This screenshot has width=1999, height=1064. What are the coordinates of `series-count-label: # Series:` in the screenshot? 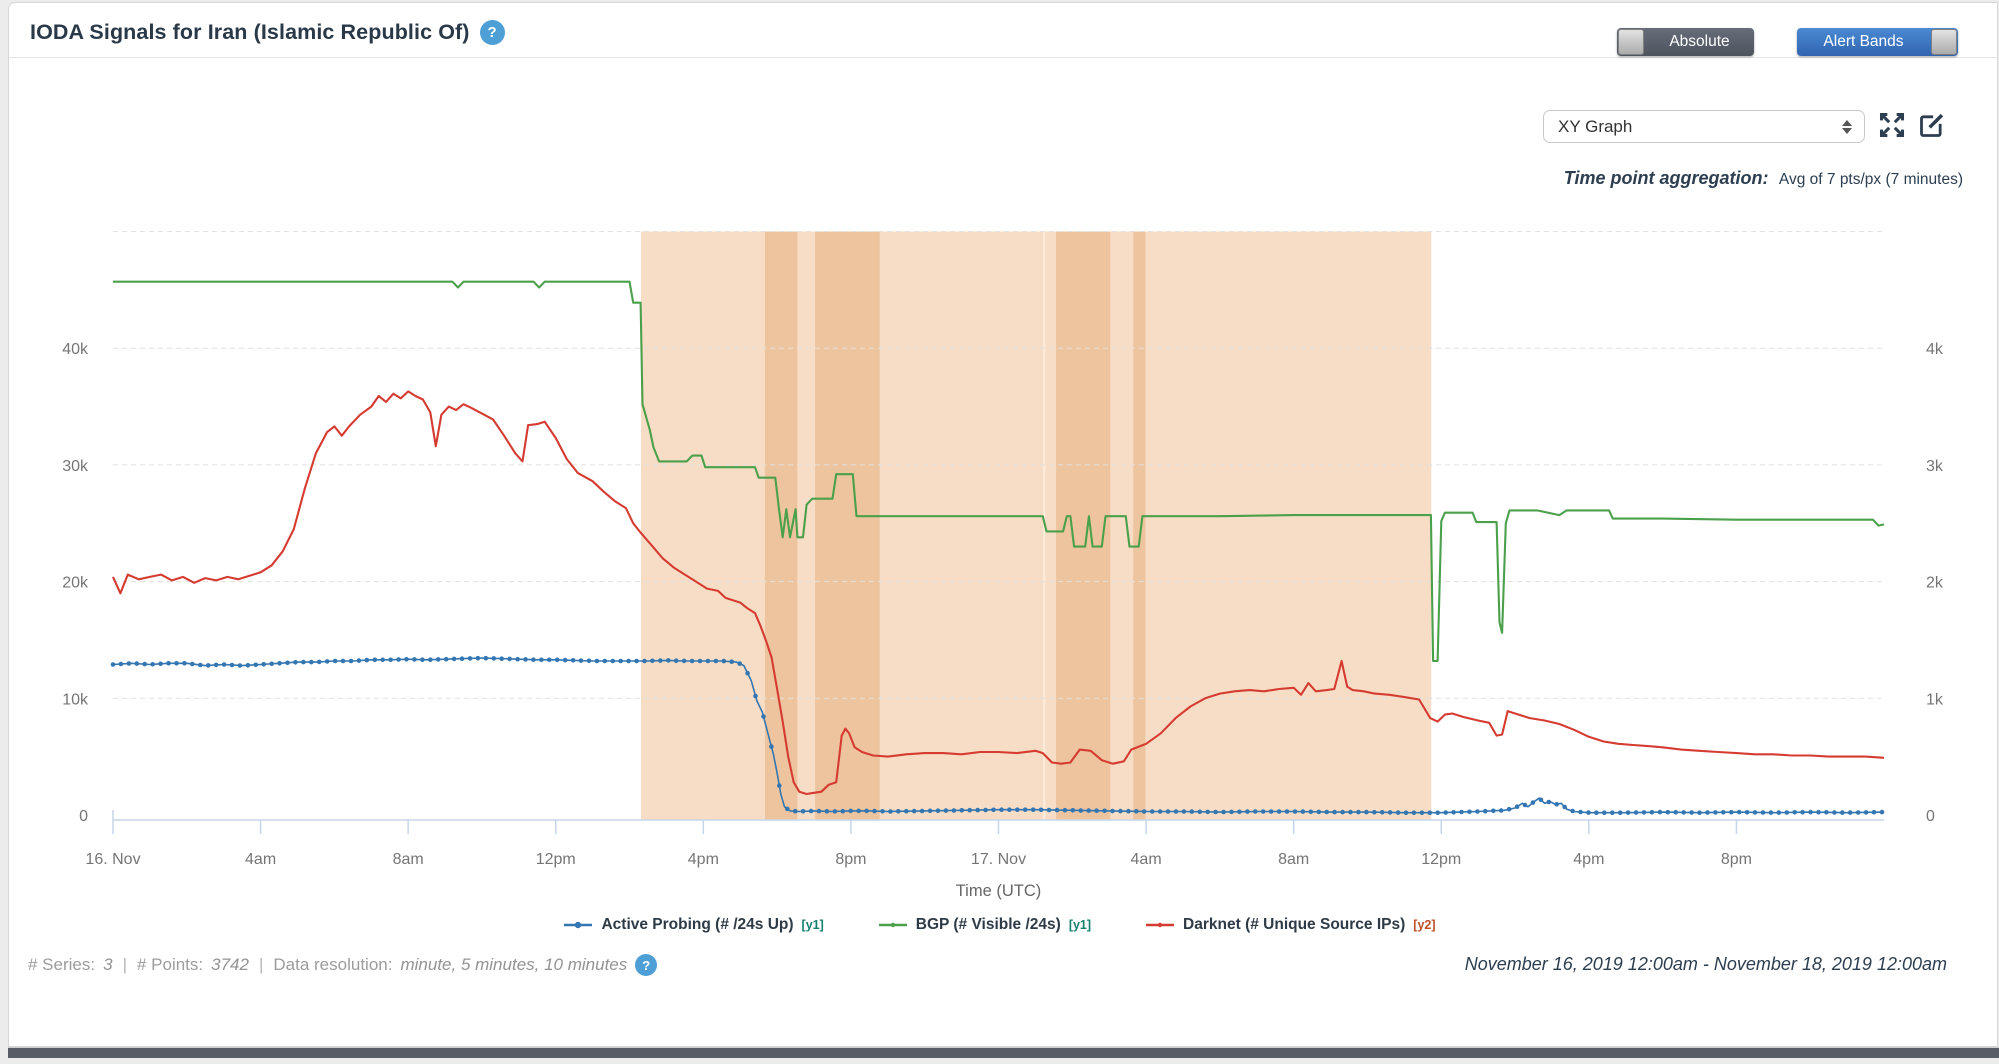 It's located at (62, 964).